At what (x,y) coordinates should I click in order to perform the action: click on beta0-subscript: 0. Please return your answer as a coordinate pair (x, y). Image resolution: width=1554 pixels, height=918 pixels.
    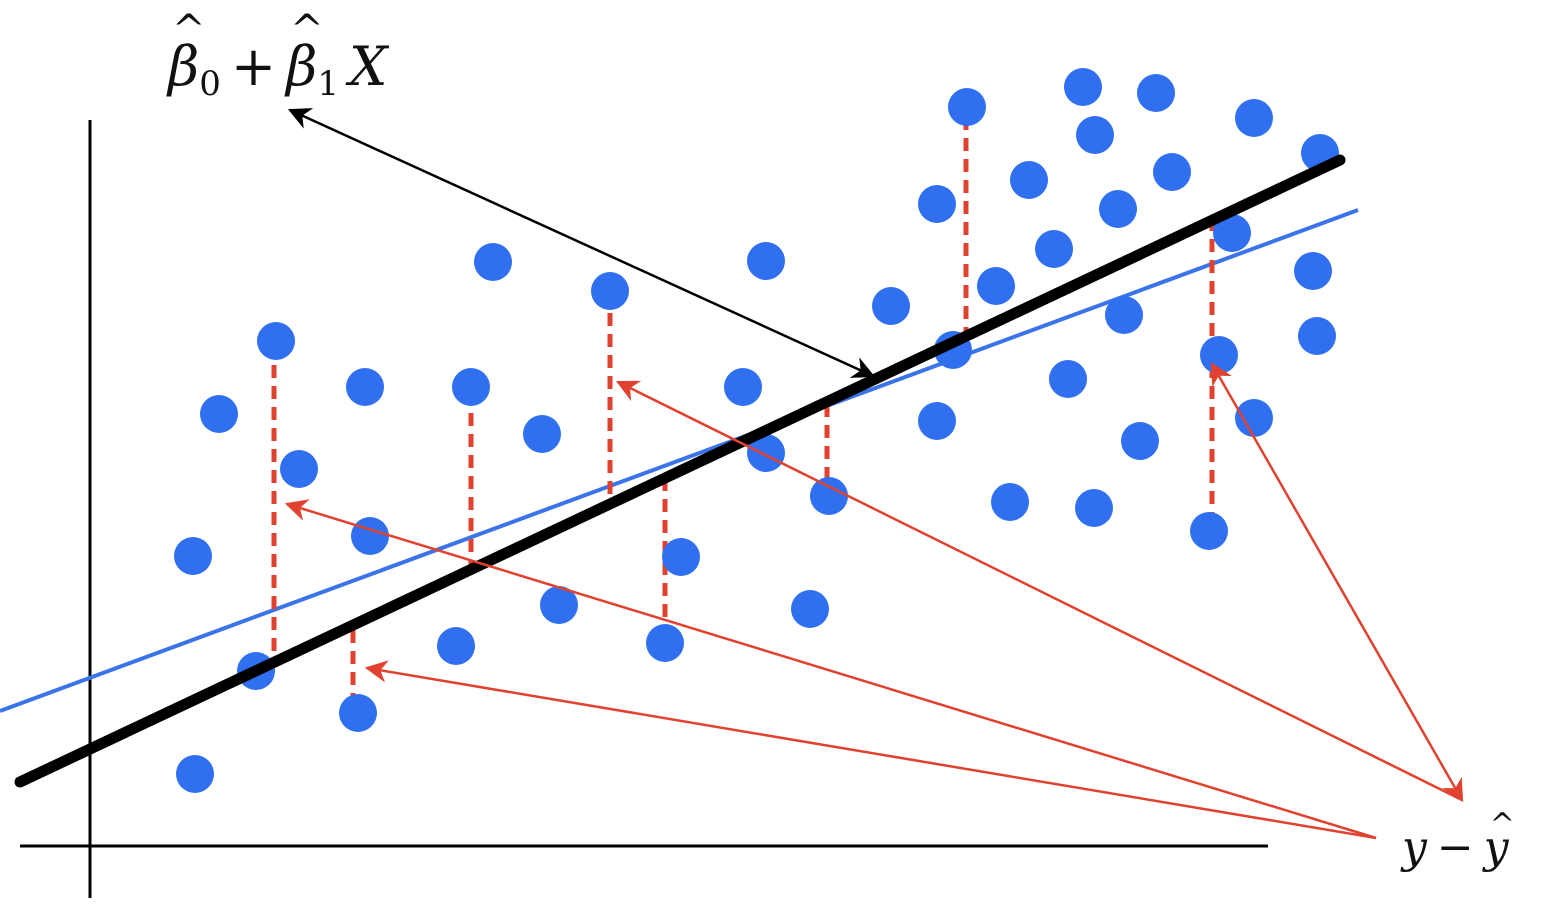
    Looking at the image, I should click on (210, 84).